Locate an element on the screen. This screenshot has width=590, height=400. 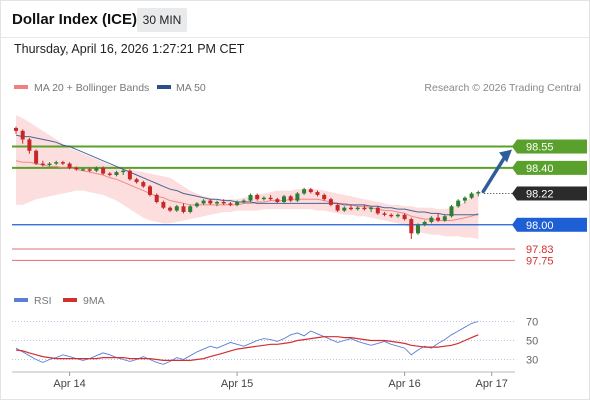
rsi-ma-legend-swatch is located at coordinates (70, 300).